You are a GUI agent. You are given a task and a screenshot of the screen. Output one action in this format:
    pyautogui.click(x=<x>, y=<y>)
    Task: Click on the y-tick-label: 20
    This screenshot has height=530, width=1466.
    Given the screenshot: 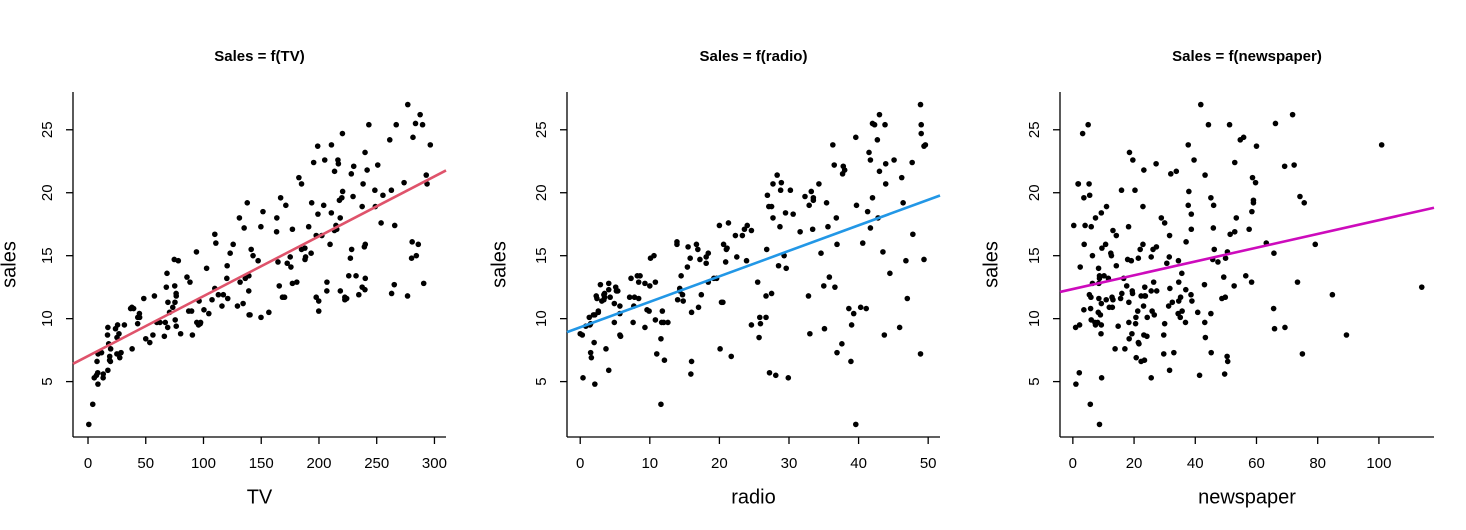 What is the action you would take?
    pyautogui.click(x=541, y=192)
    